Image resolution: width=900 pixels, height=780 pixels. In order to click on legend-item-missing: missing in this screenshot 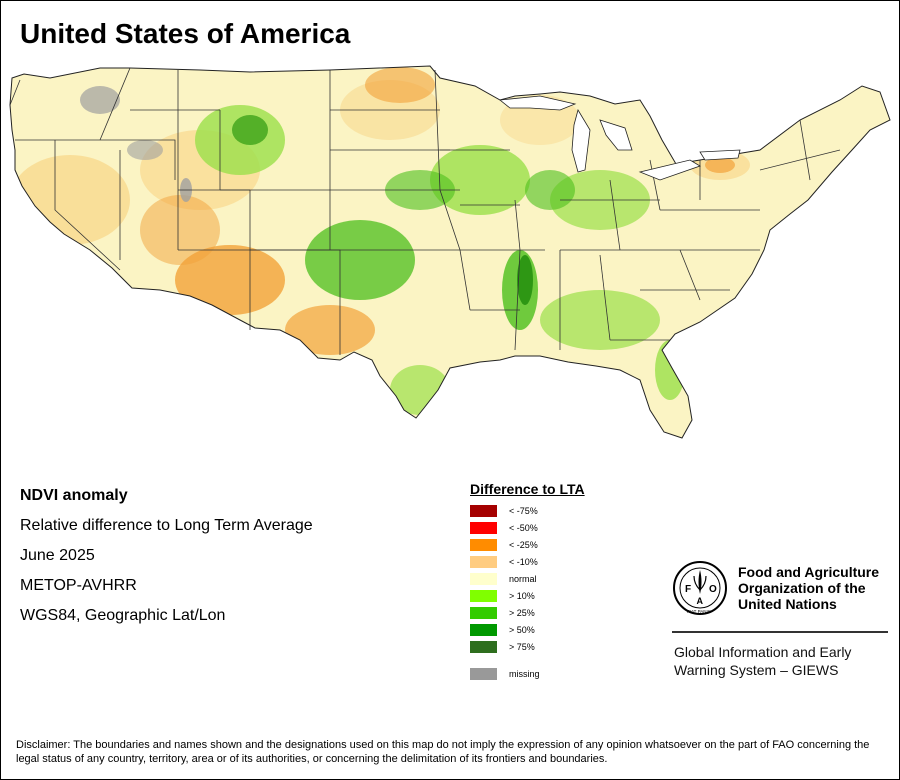, I will do `click(570, 674)`.